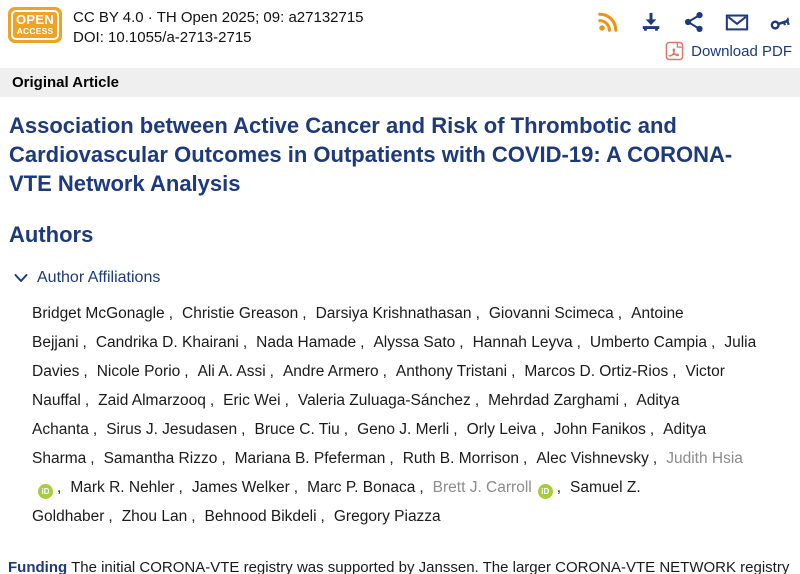 The width and height of the screenshot is (800, 574). Describe the element at coordinates (741, 51) in the screenshot. I see `download-pdf-label: Download PDF` at that location.